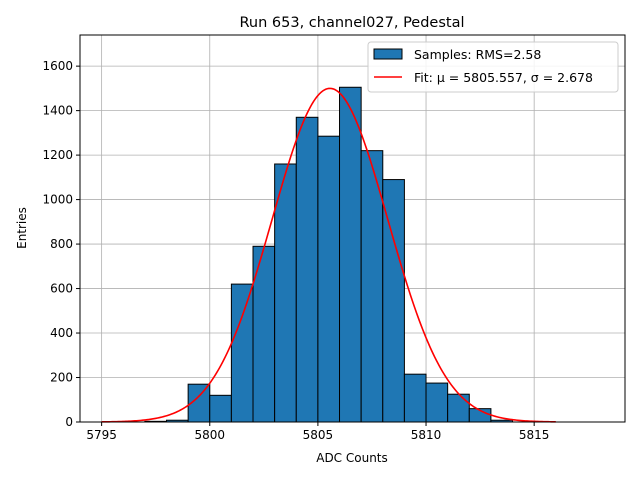 The height and width of the screenshot is (484, 640). Describe the element at coordinates (57, 66) in the screenshot. I see `y-tick-label: 1600` at that location.